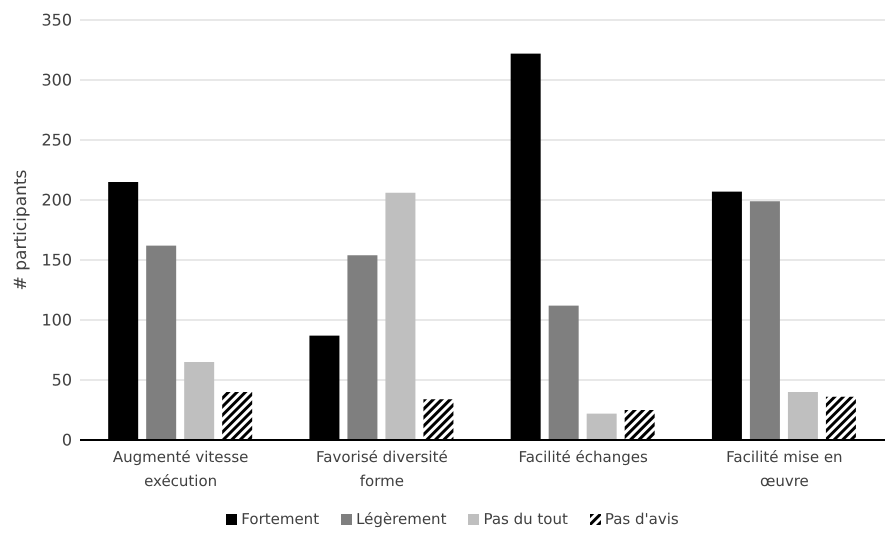  I want to click on legend-label: Légèrement, so click(400, 519).